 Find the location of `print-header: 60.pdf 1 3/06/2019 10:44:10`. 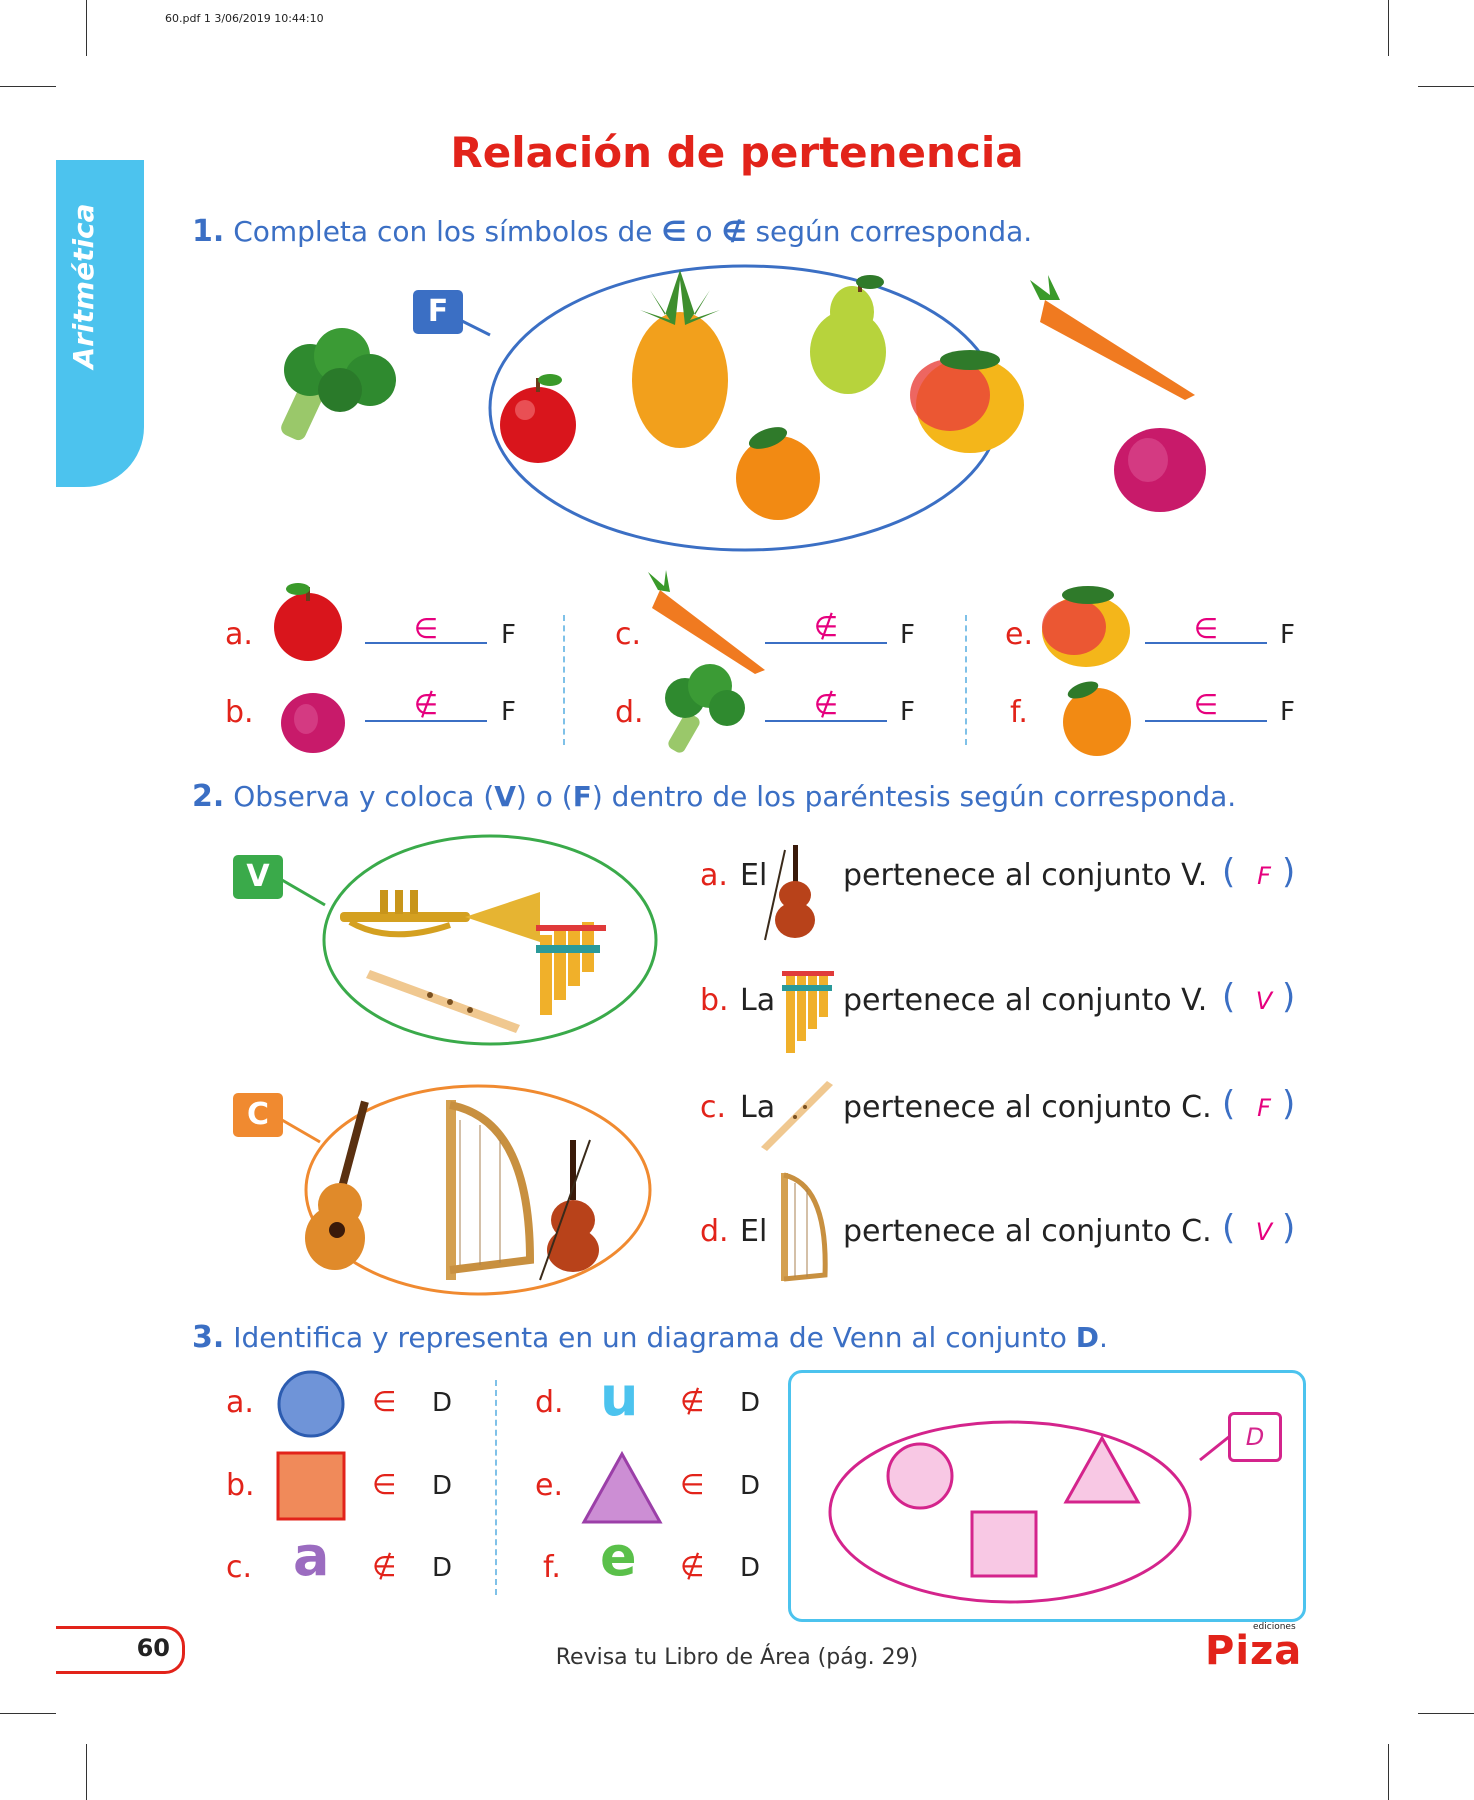

print-header: 60.pdf 1 3/06/2019 10:44:10 is located at coordinates (244, 18).